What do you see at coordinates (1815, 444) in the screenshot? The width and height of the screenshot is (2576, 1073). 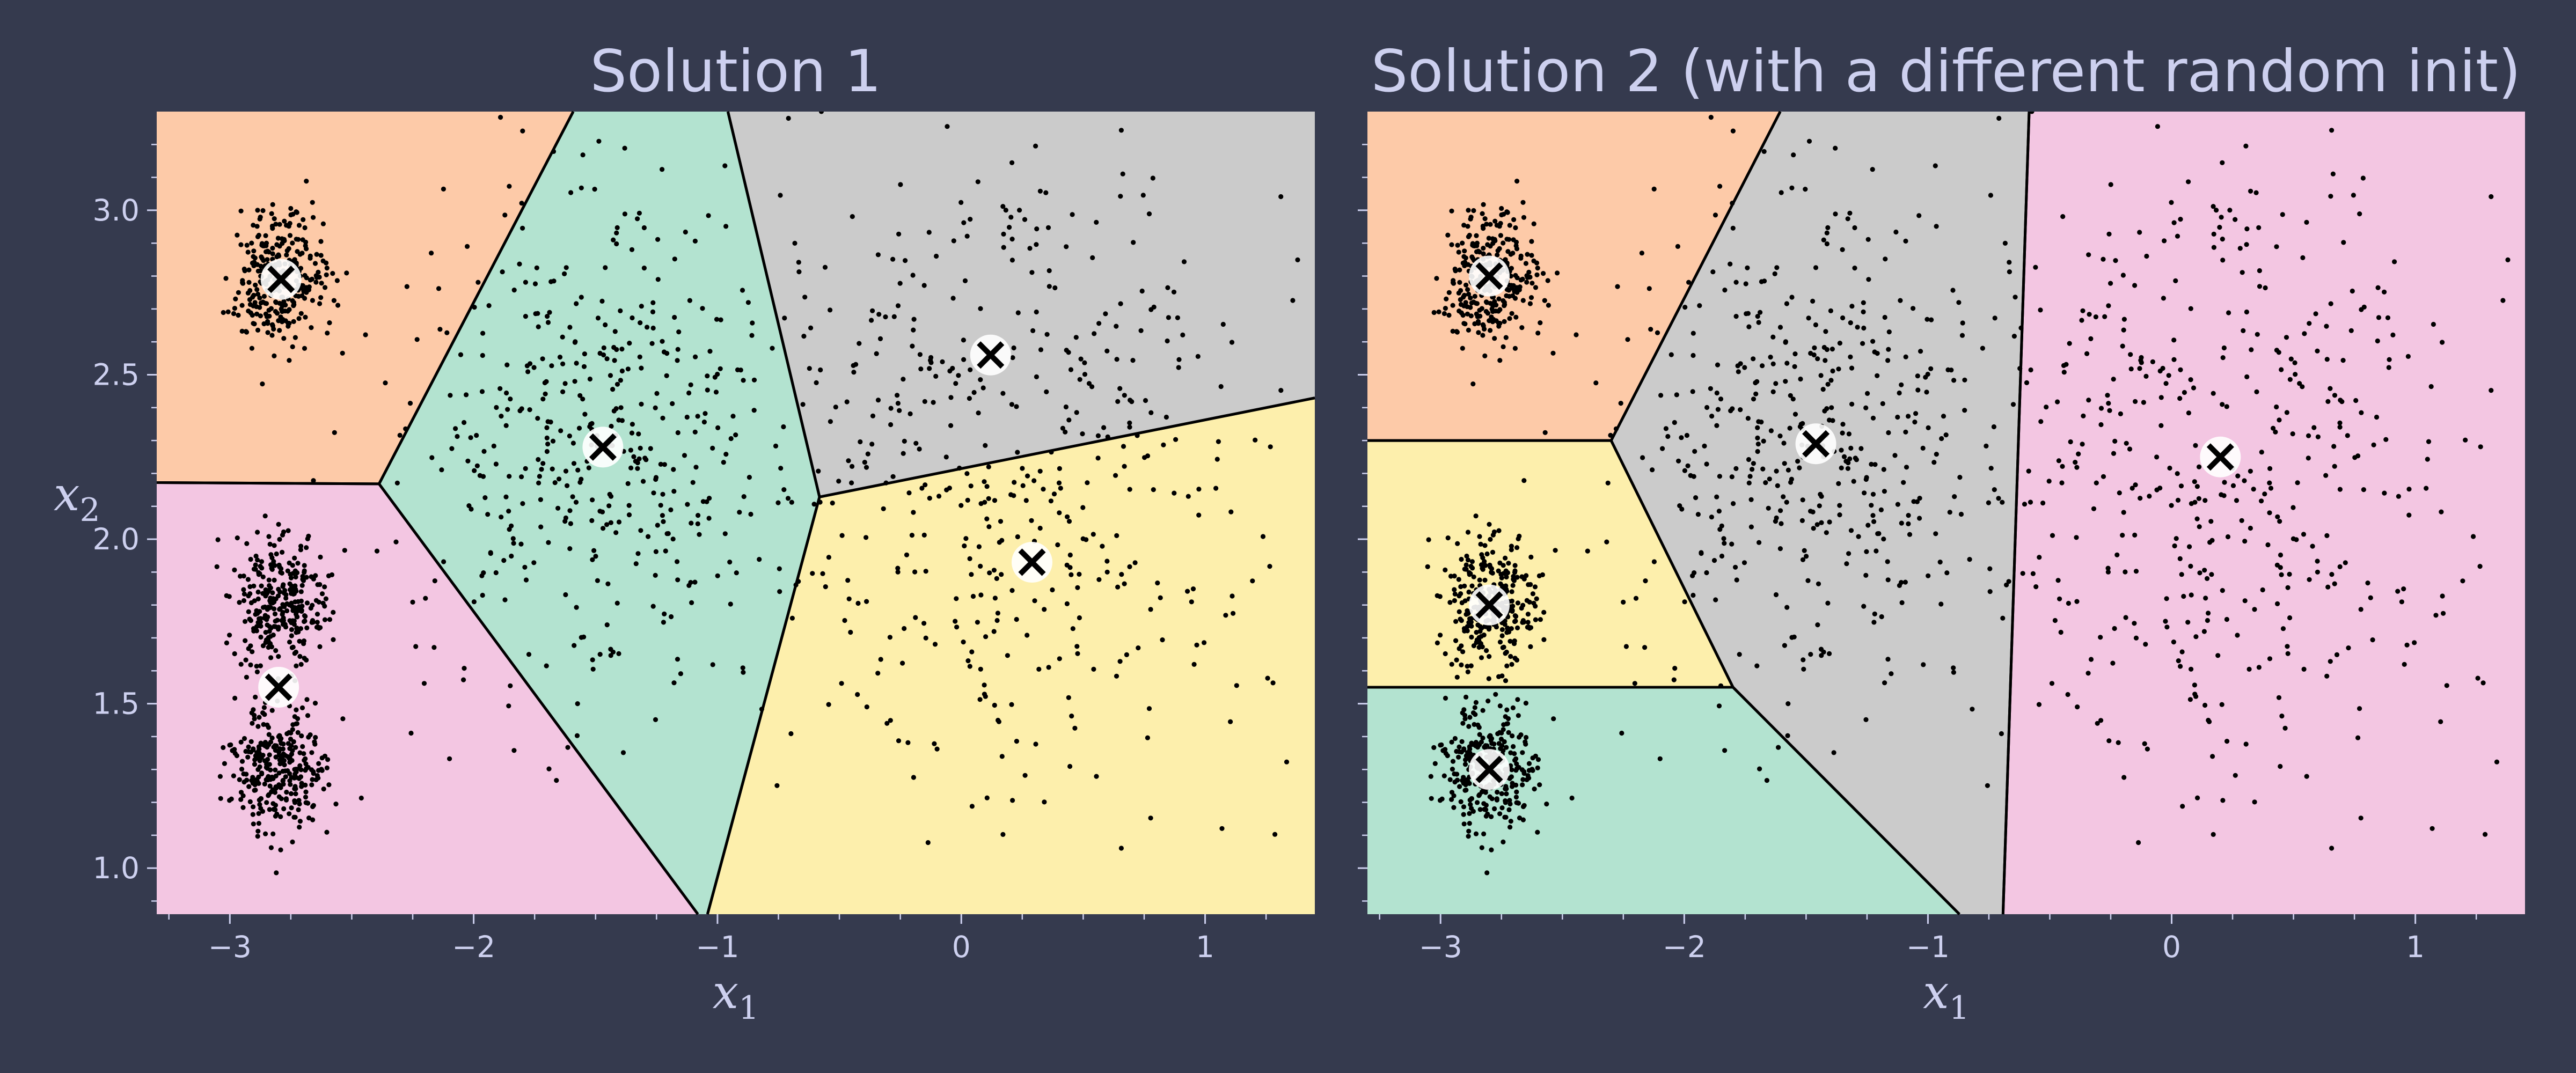 I see `centroid-marker` at bounding box center [1815, 444].